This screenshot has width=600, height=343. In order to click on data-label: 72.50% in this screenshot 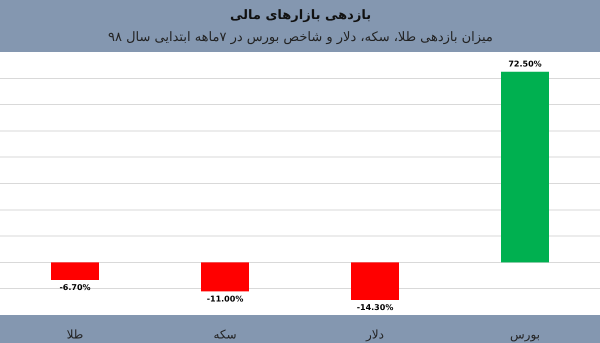, I will do `click(525, 64)`.